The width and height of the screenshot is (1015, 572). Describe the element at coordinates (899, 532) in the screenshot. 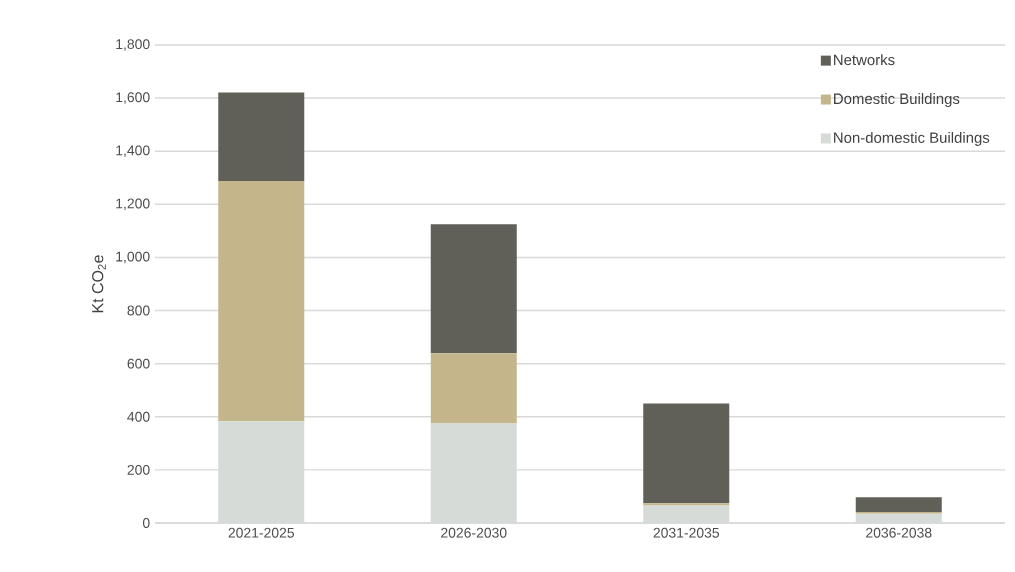

I see `x-tick-label: 2036-2038` at that location.